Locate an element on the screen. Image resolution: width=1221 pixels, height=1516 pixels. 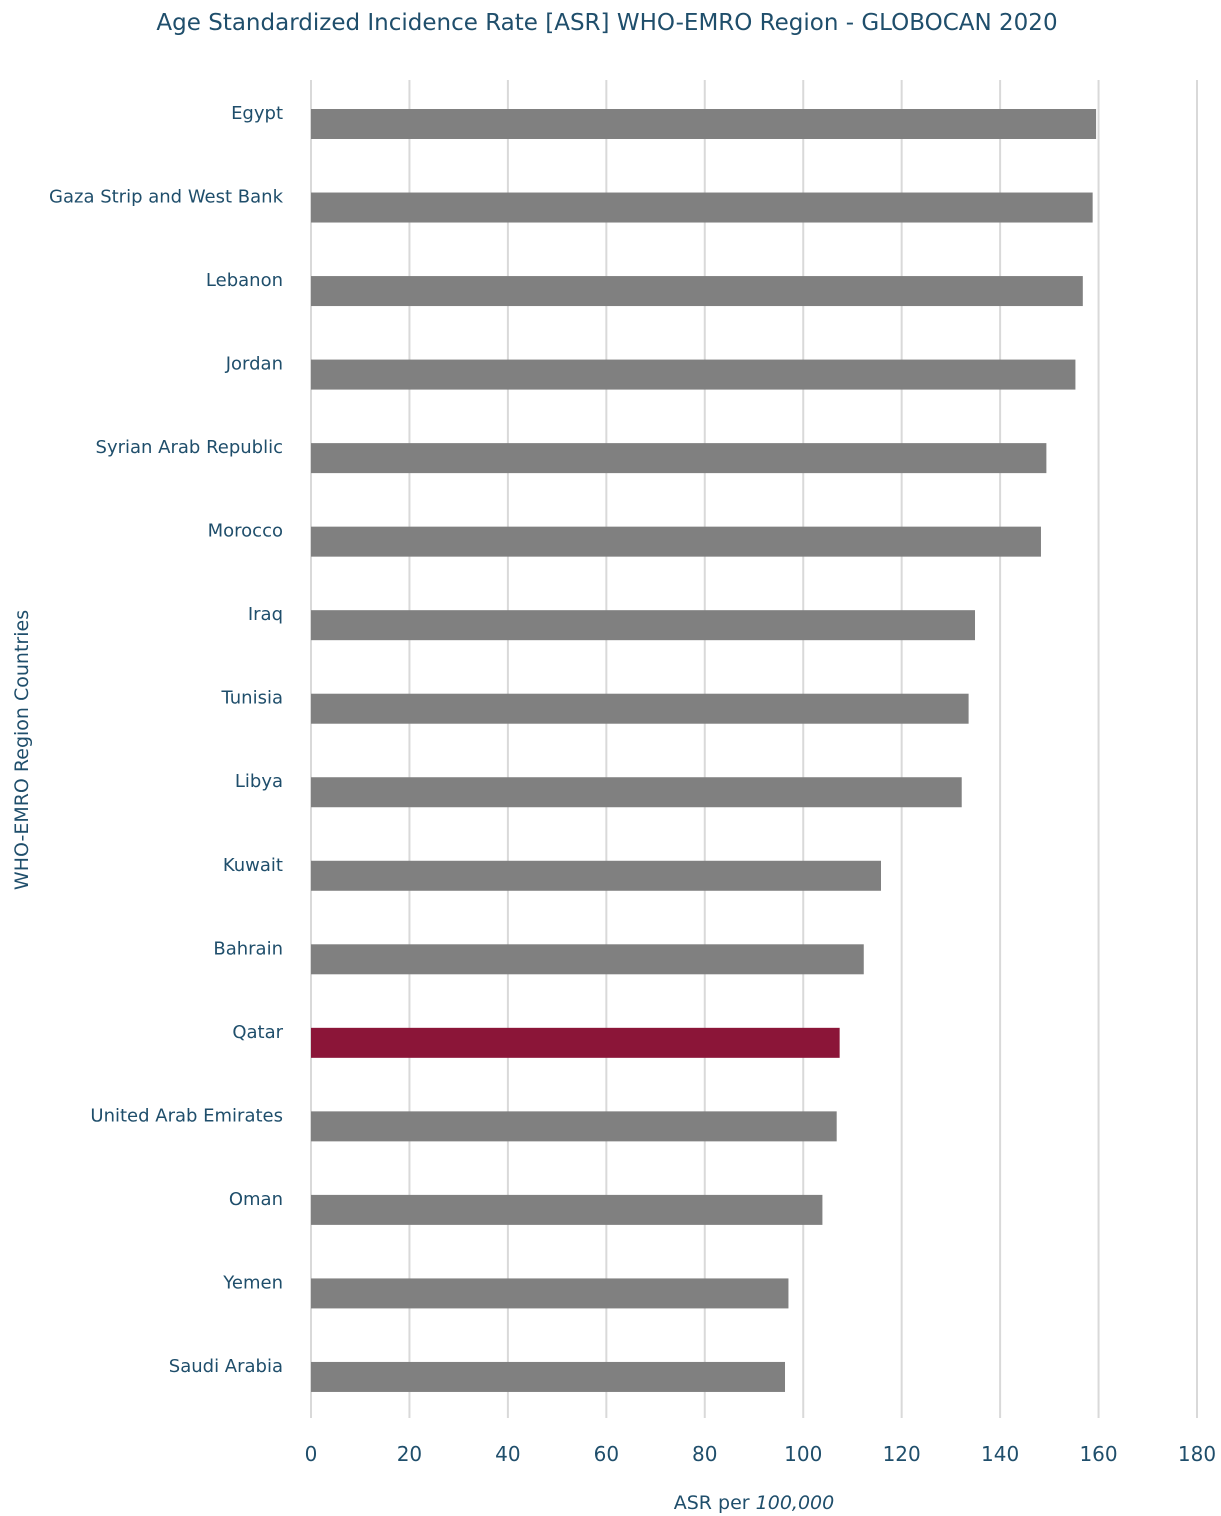
bar-libya is located at coordinates (636, 792).